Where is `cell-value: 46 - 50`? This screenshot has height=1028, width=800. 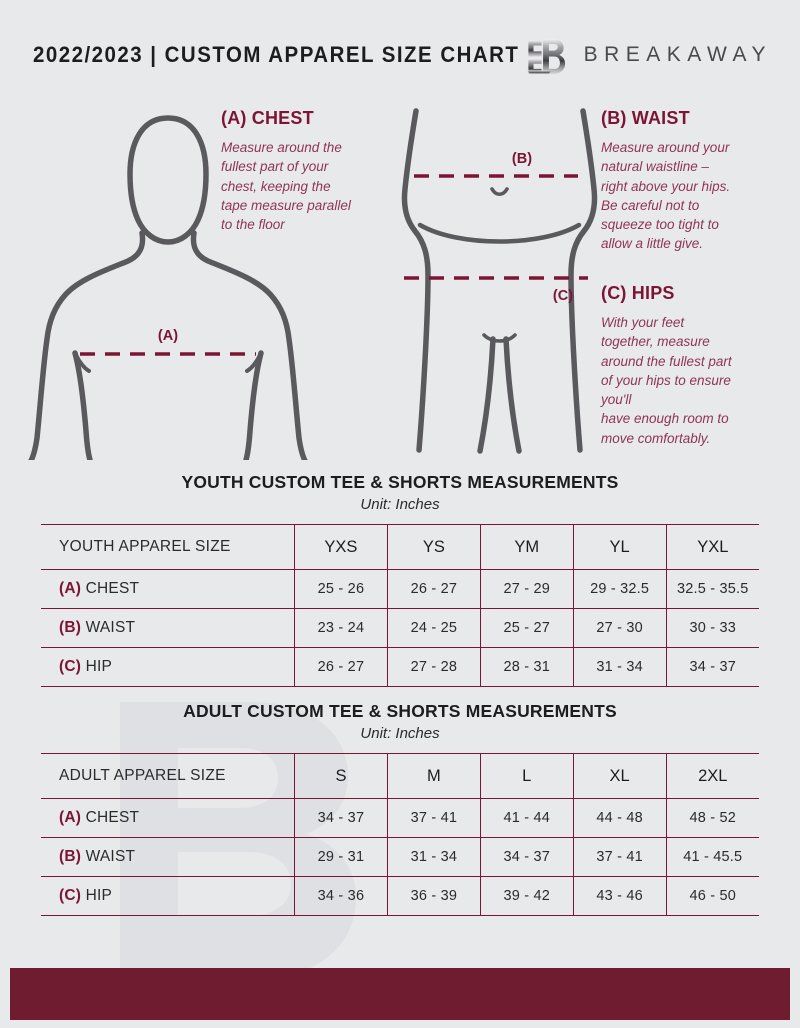 cell-value: 46 - 50 is located at coordinates (712, 896).